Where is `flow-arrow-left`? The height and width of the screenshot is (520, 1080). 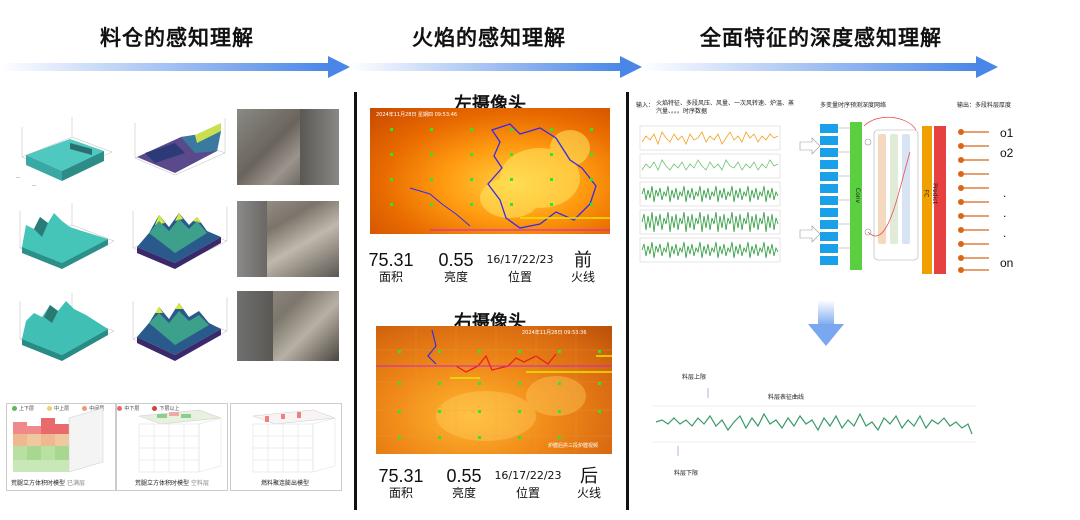 flow-arrow-left is located at coordinates (175, 67).